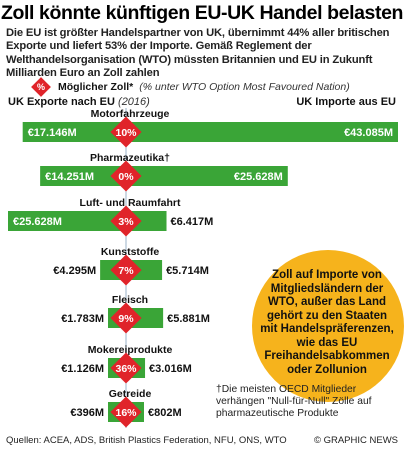 This screenshot has height=451, width=404. Describe the element at coordinates (192, 222) in the screenshot. I see `value-import-luft-und-raumfahrt: €6.417M` at that location.